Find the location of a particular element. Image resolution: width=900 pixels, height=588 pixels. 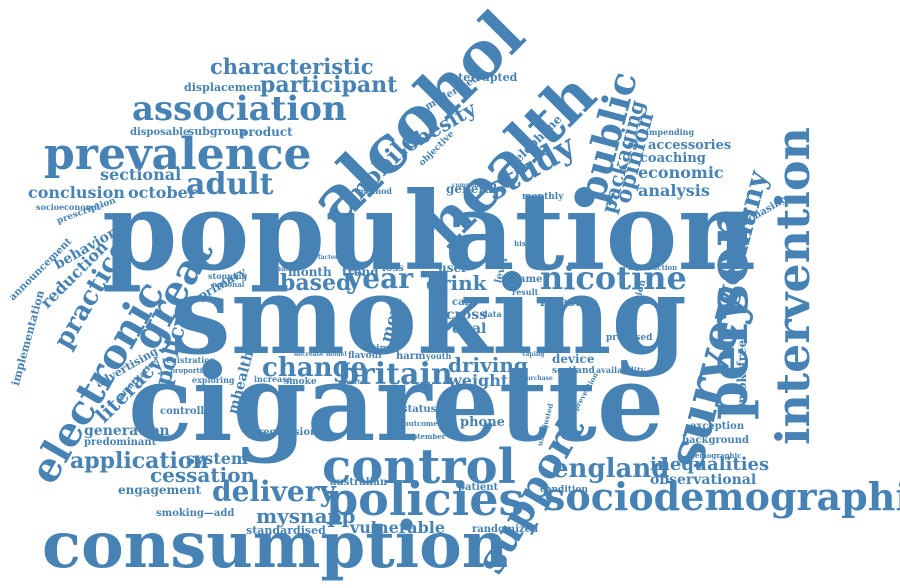

word-analysis: analysis is located at coordinates (674, 190).